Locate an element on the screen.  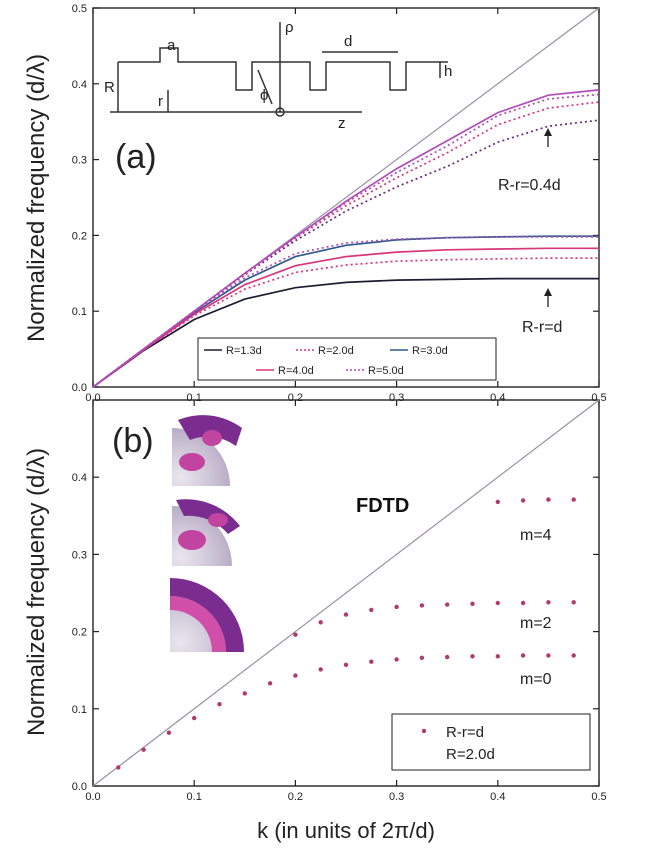
panel-a-legend: R=1.3d R=2.0d R=3.0d R=4.0d R=5.0d is located at coordinates (347, 359).